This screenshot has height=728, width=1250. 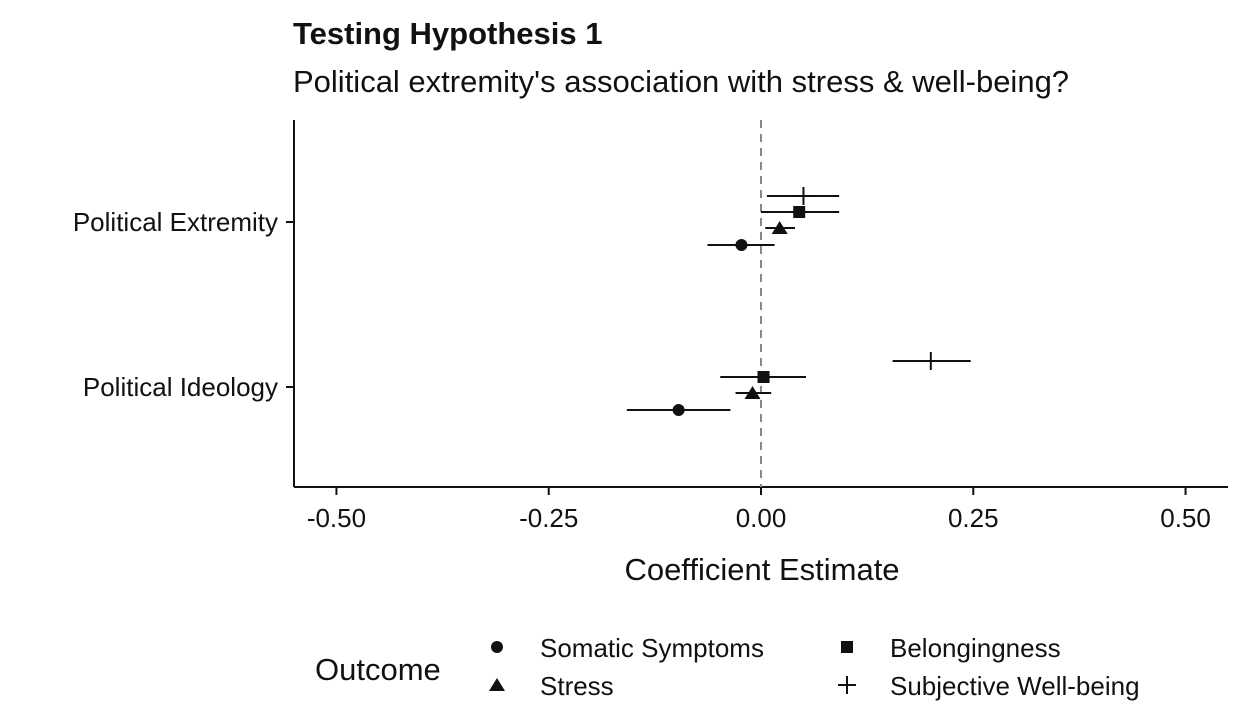 What do you see at coordinates (378, 669) in the screenshot?
I see `legend-title: Outcome` at bounding box center [378, 669].